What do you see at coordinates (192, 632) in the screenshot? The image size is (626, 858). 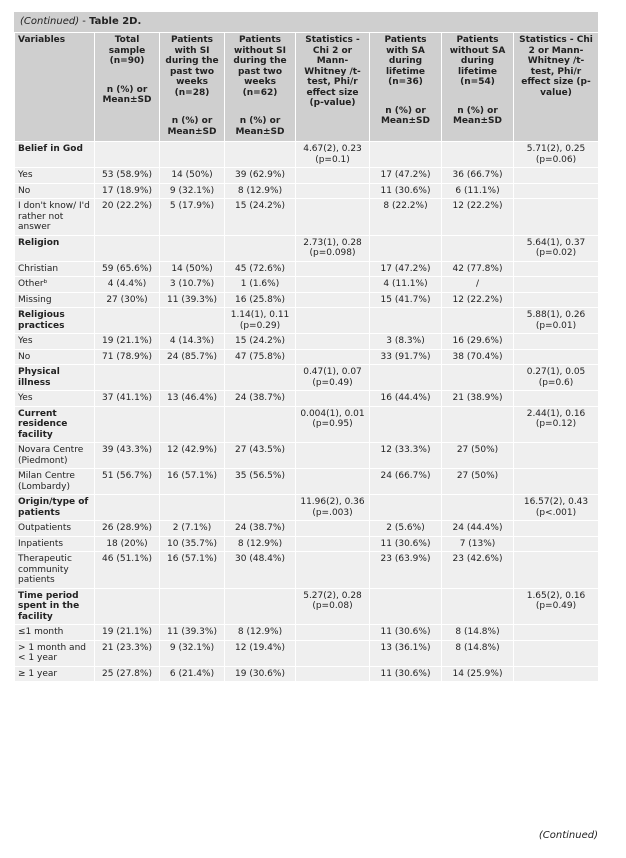 I see `table-cell: 11 (39.3%)` at bounding box center [192, 632].